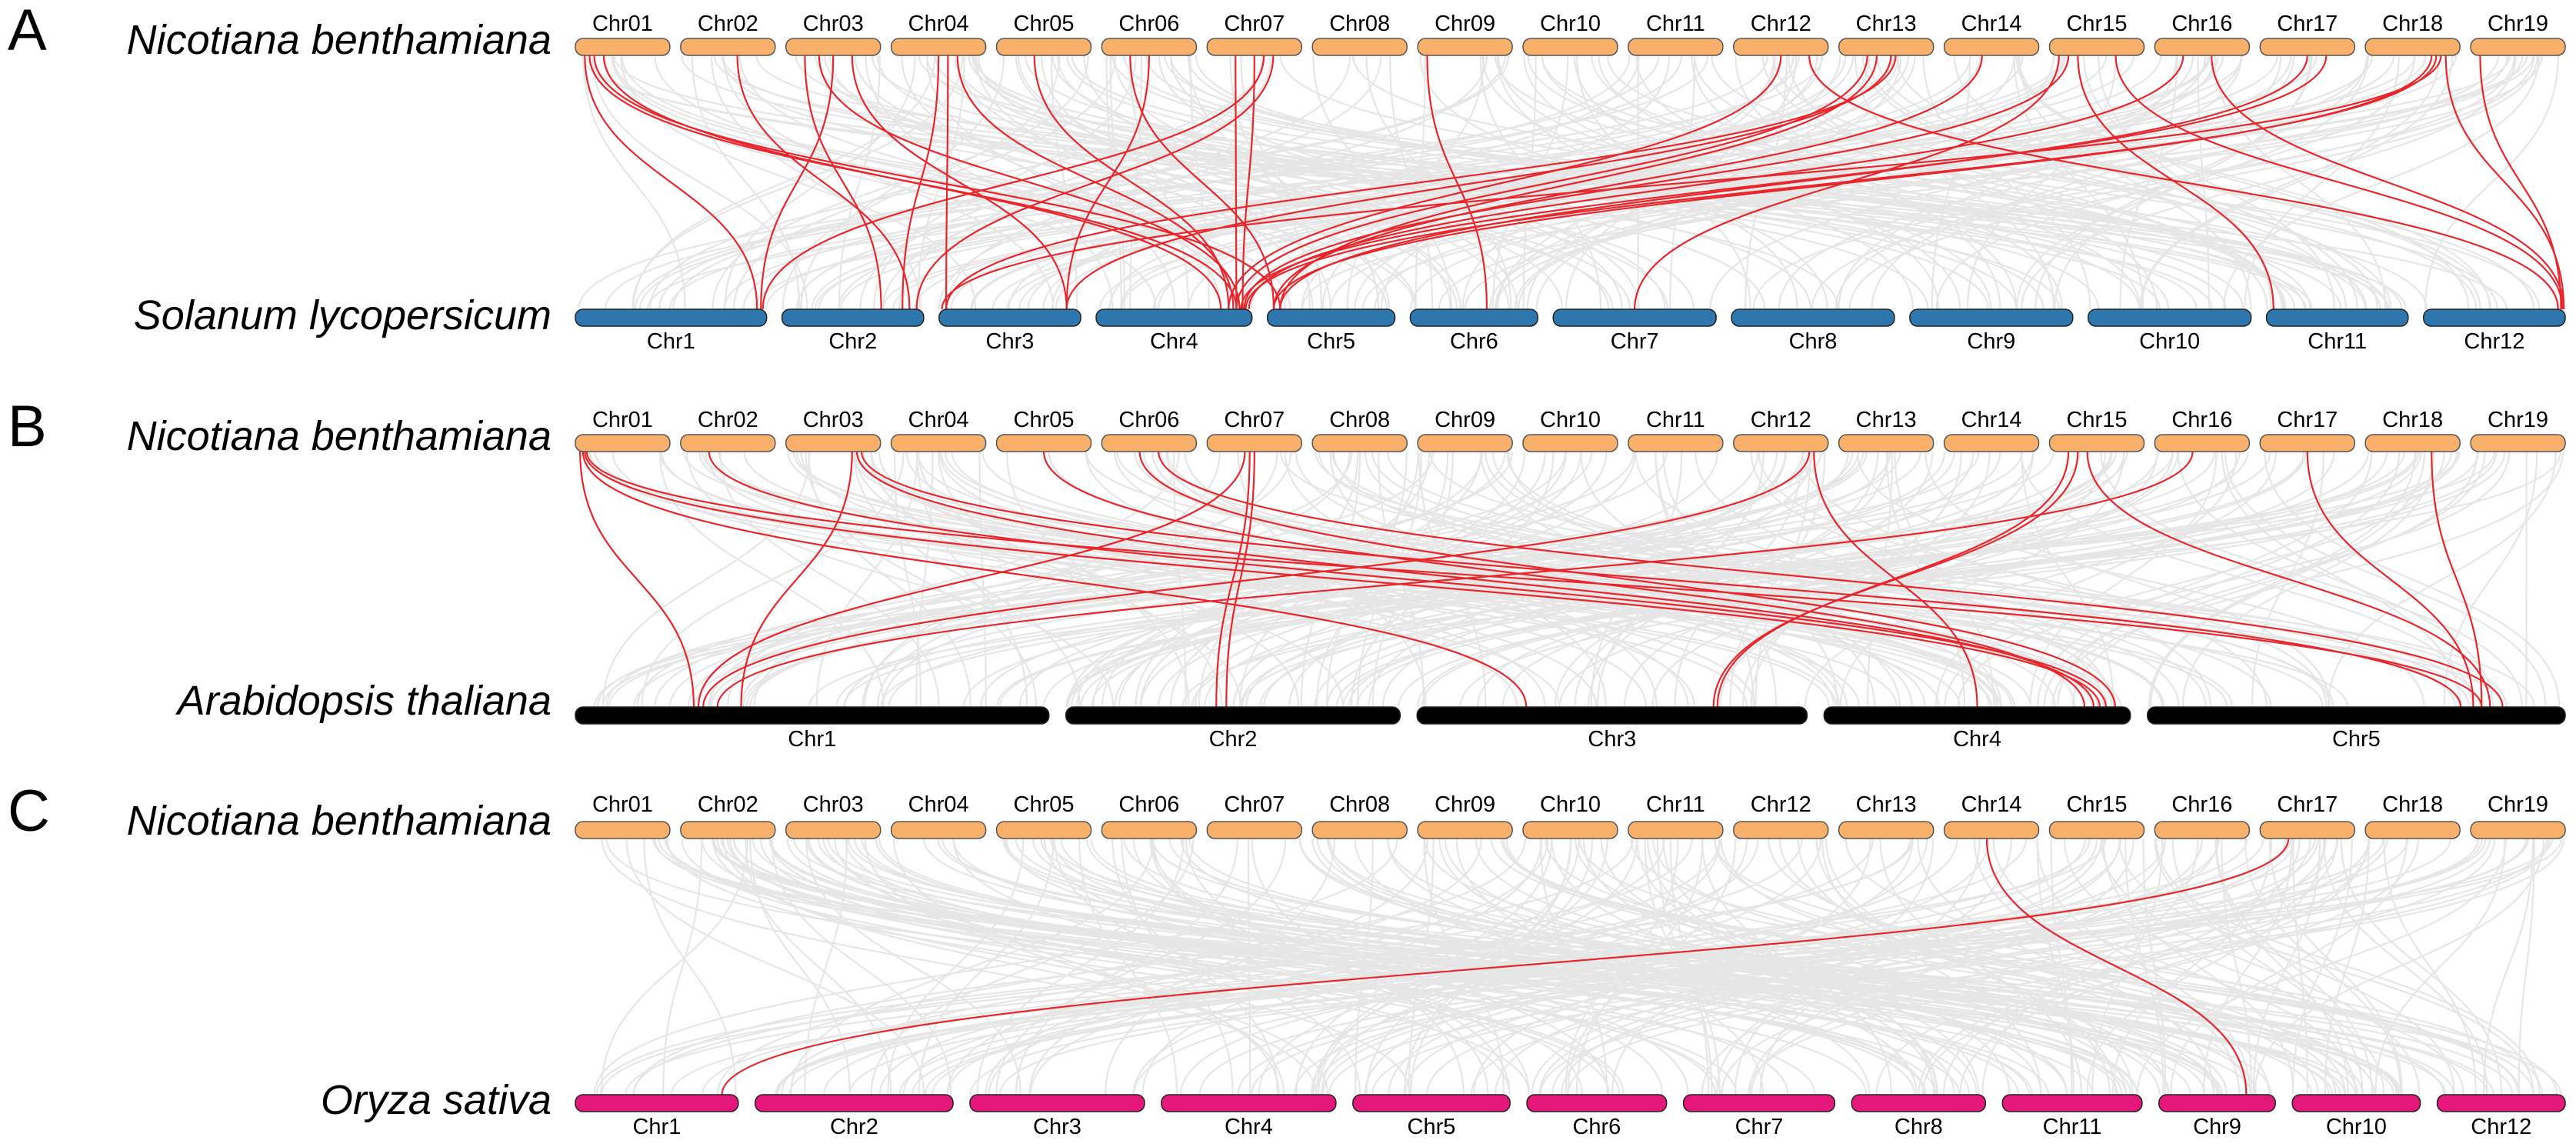  What do you see at coordinates (728, 420) in the screenshot?
I see `top-chromosome-label: Chr02` at bounding box center [728, 420].